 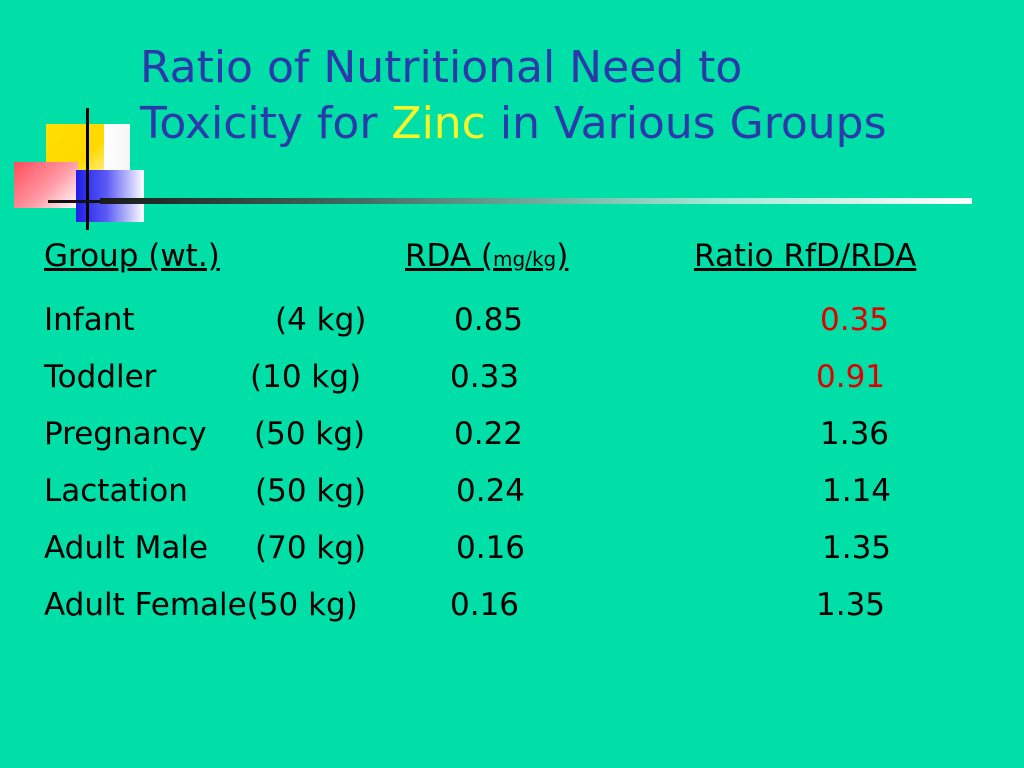 I want to click on row-rda: 0.22, so click(x=489, y=434).